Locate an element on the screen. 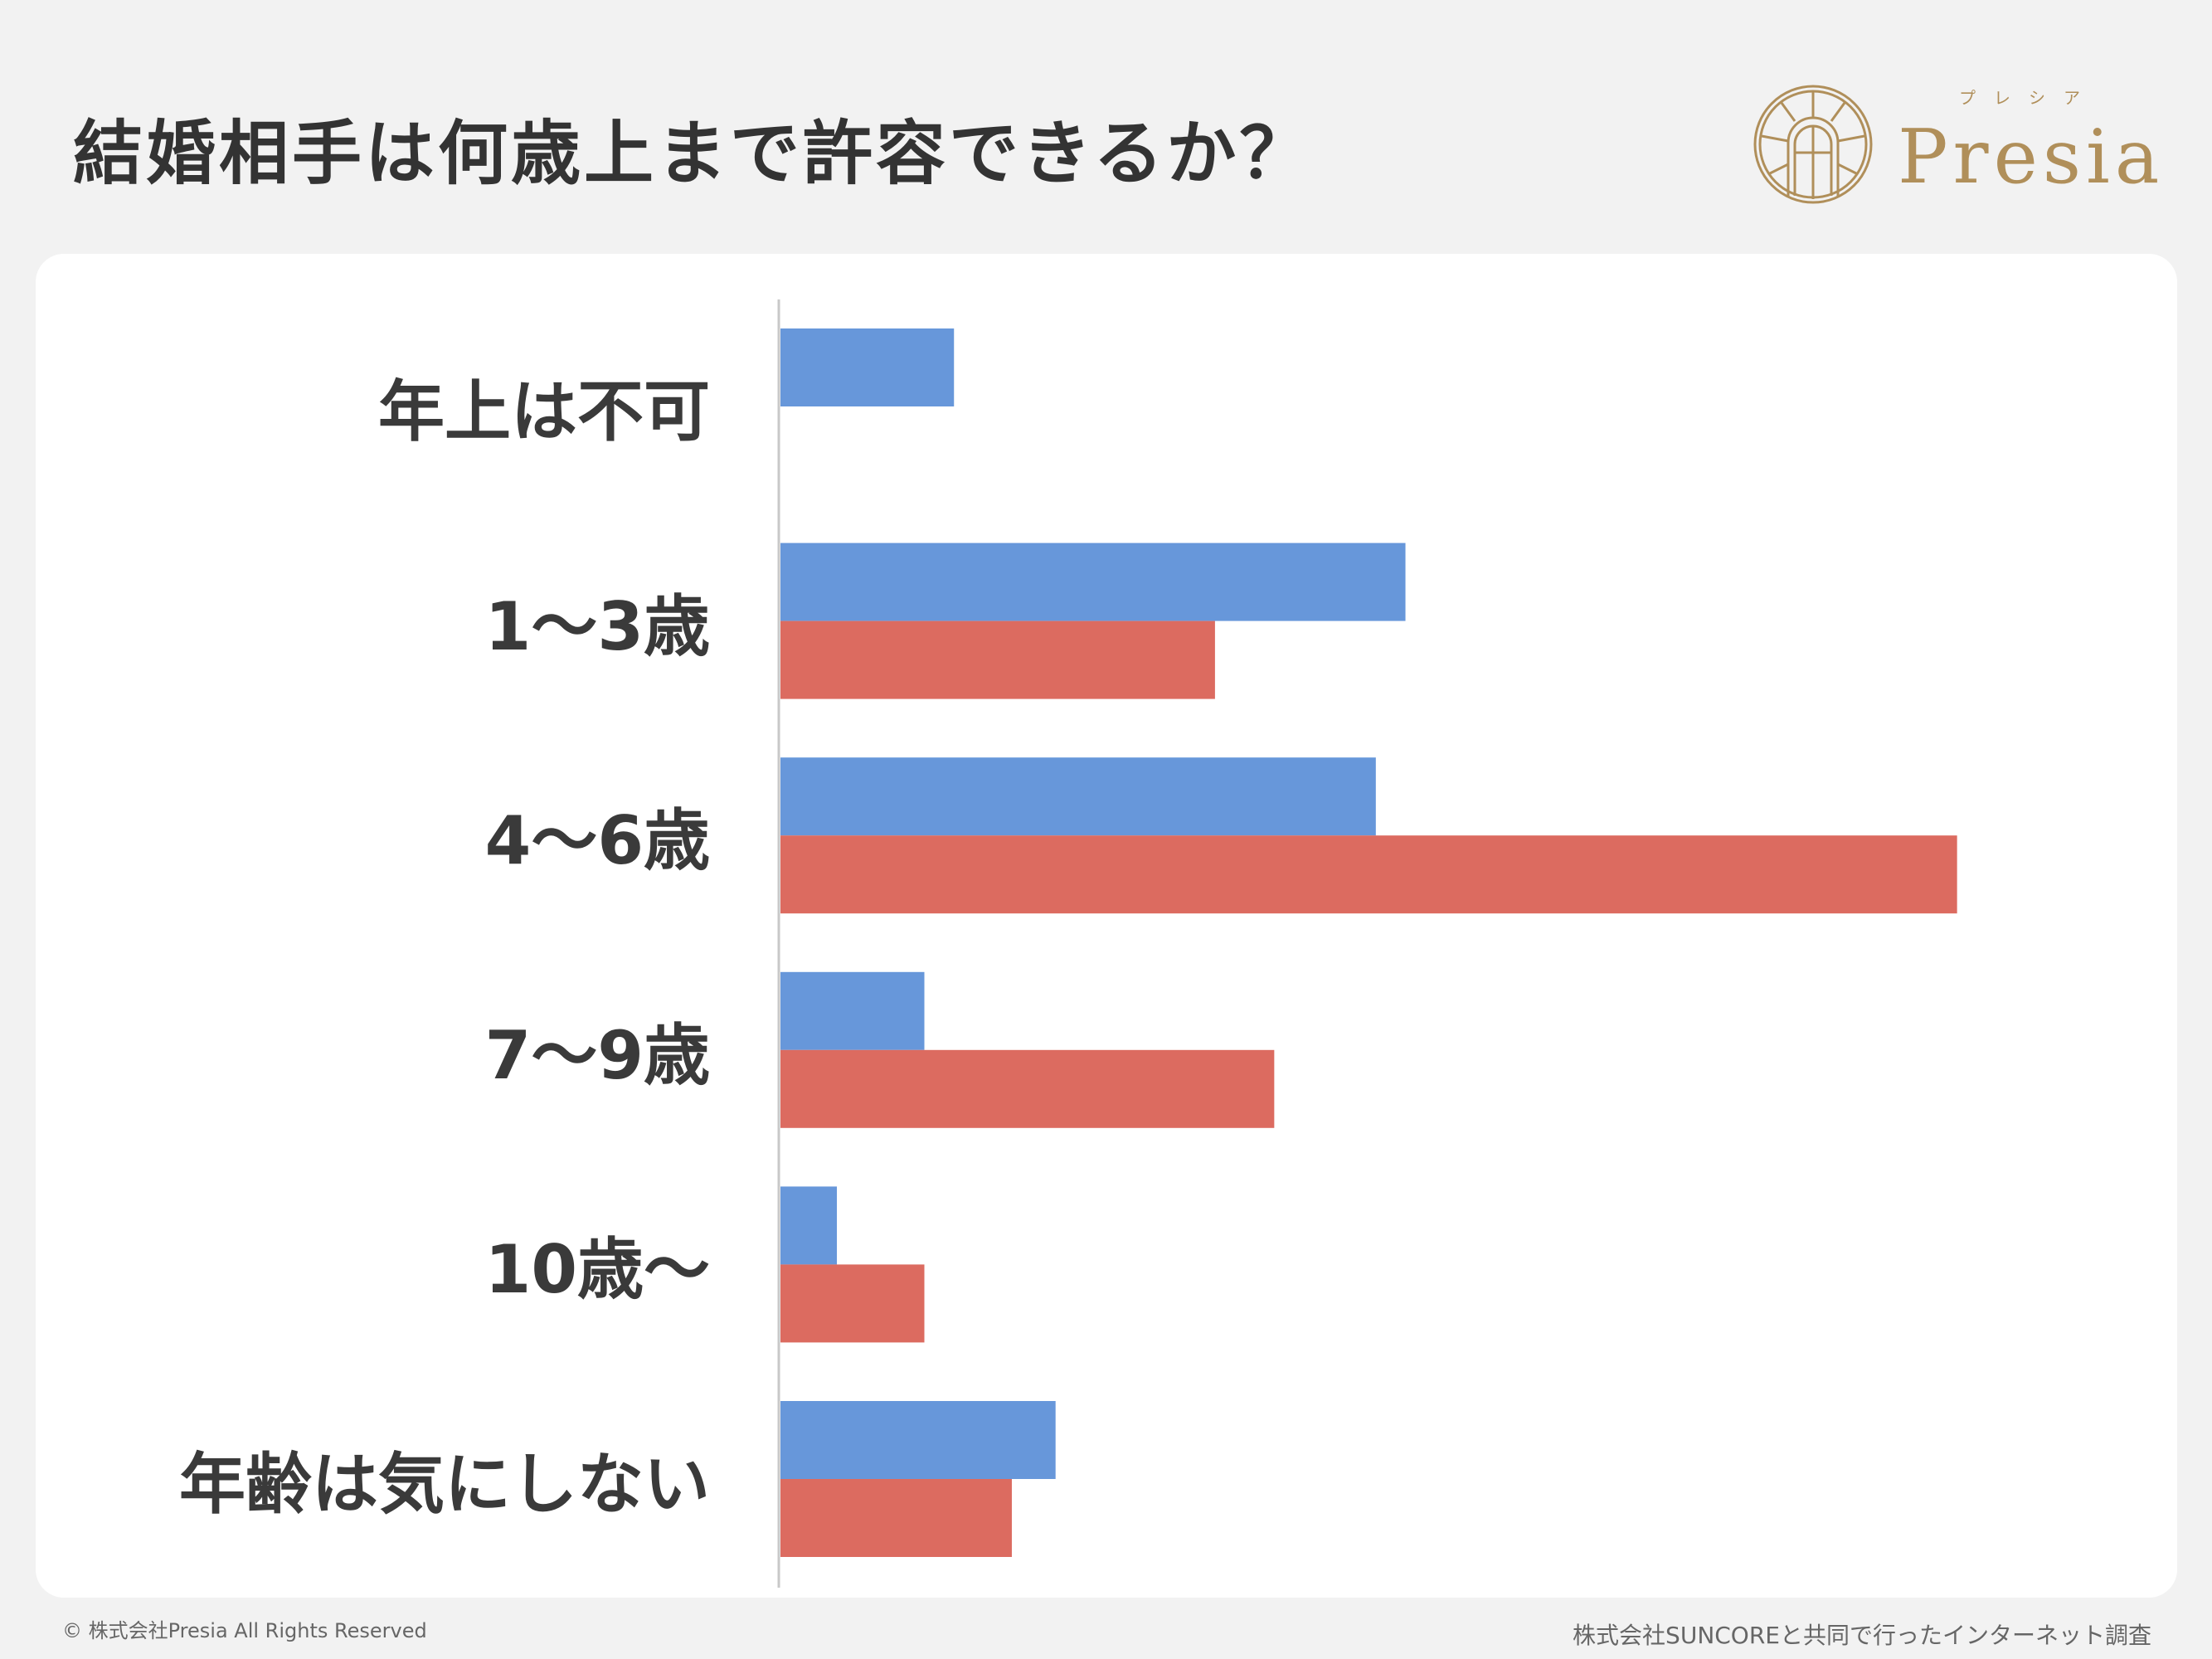 This screenshot has height=1659, width=2212. category-label: 年齢は気にしない is located at coordinates (445, 1484).